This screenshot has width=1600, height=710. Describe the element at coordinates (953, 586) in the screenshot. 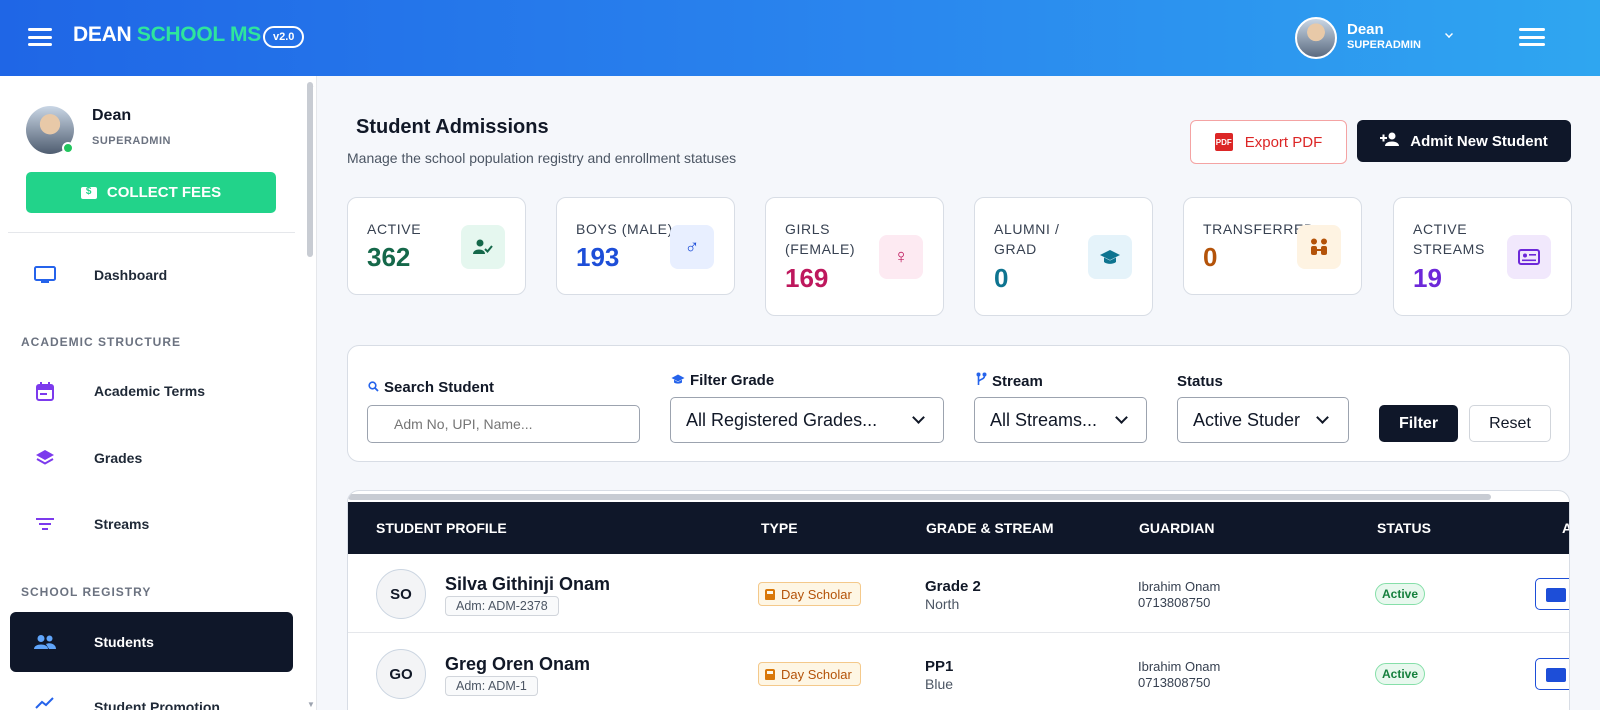

I see `grade: Grade 2` at that location.